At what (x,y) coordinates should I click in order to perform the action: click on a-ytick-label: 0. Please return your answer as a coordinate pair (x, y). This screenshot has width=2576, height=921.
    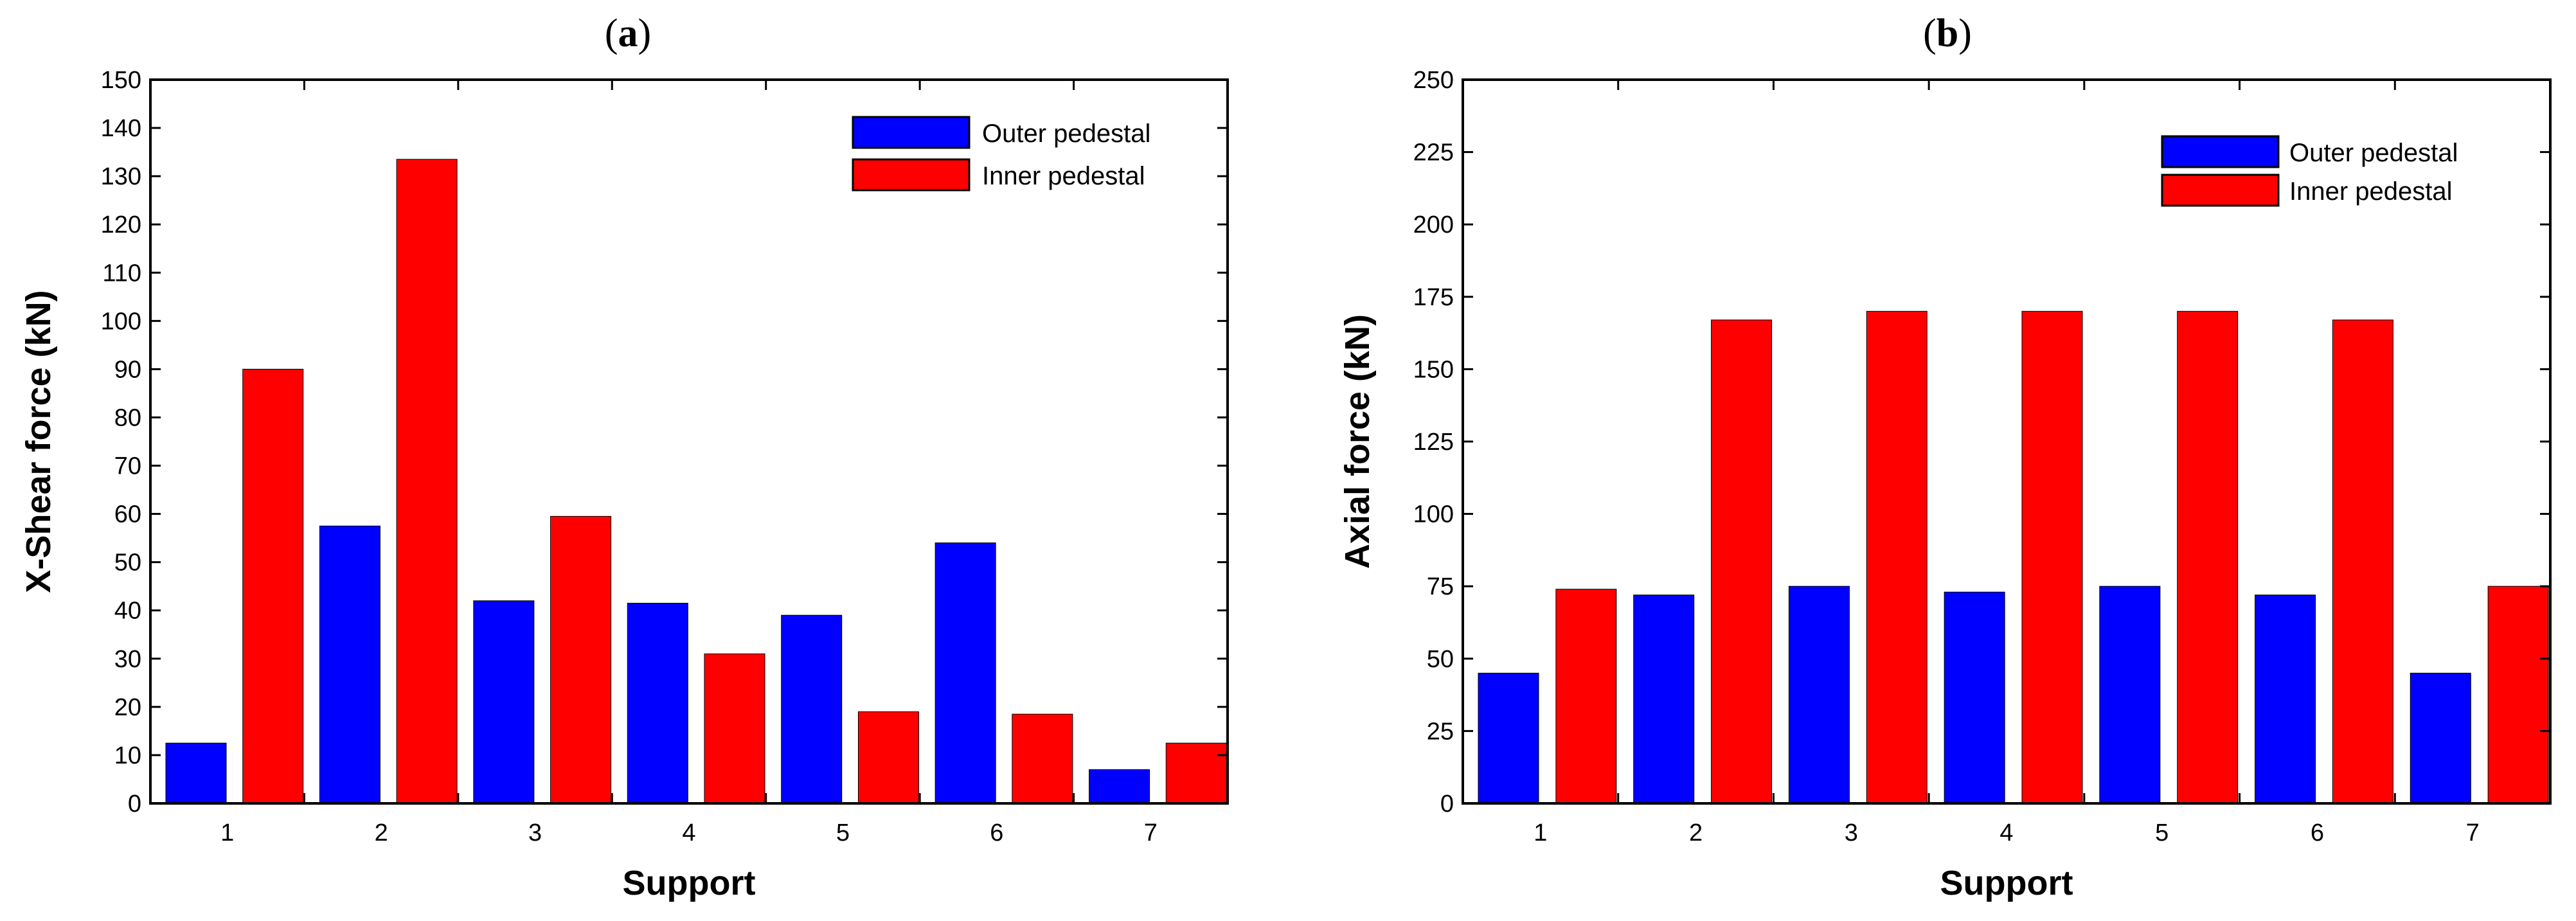
    Looking at the image, I should click on (134, 805).